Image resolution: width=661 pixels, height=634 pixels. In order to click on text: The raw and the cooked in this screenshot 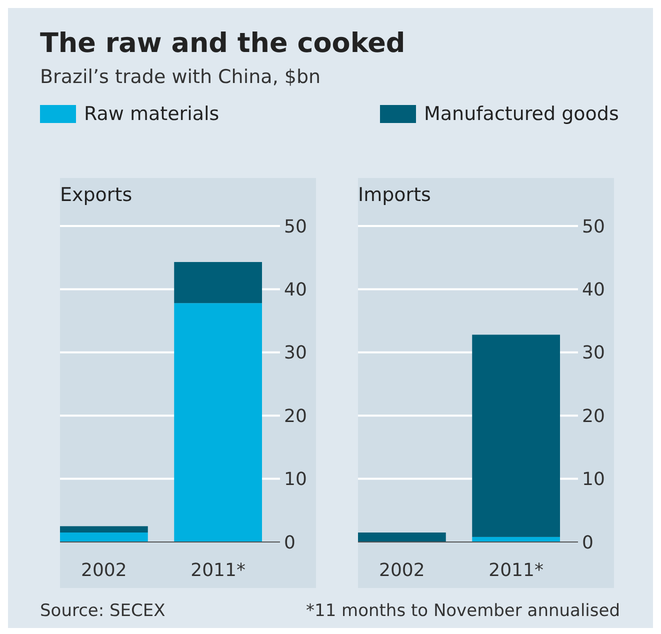, I will do `click(223, 43)`.